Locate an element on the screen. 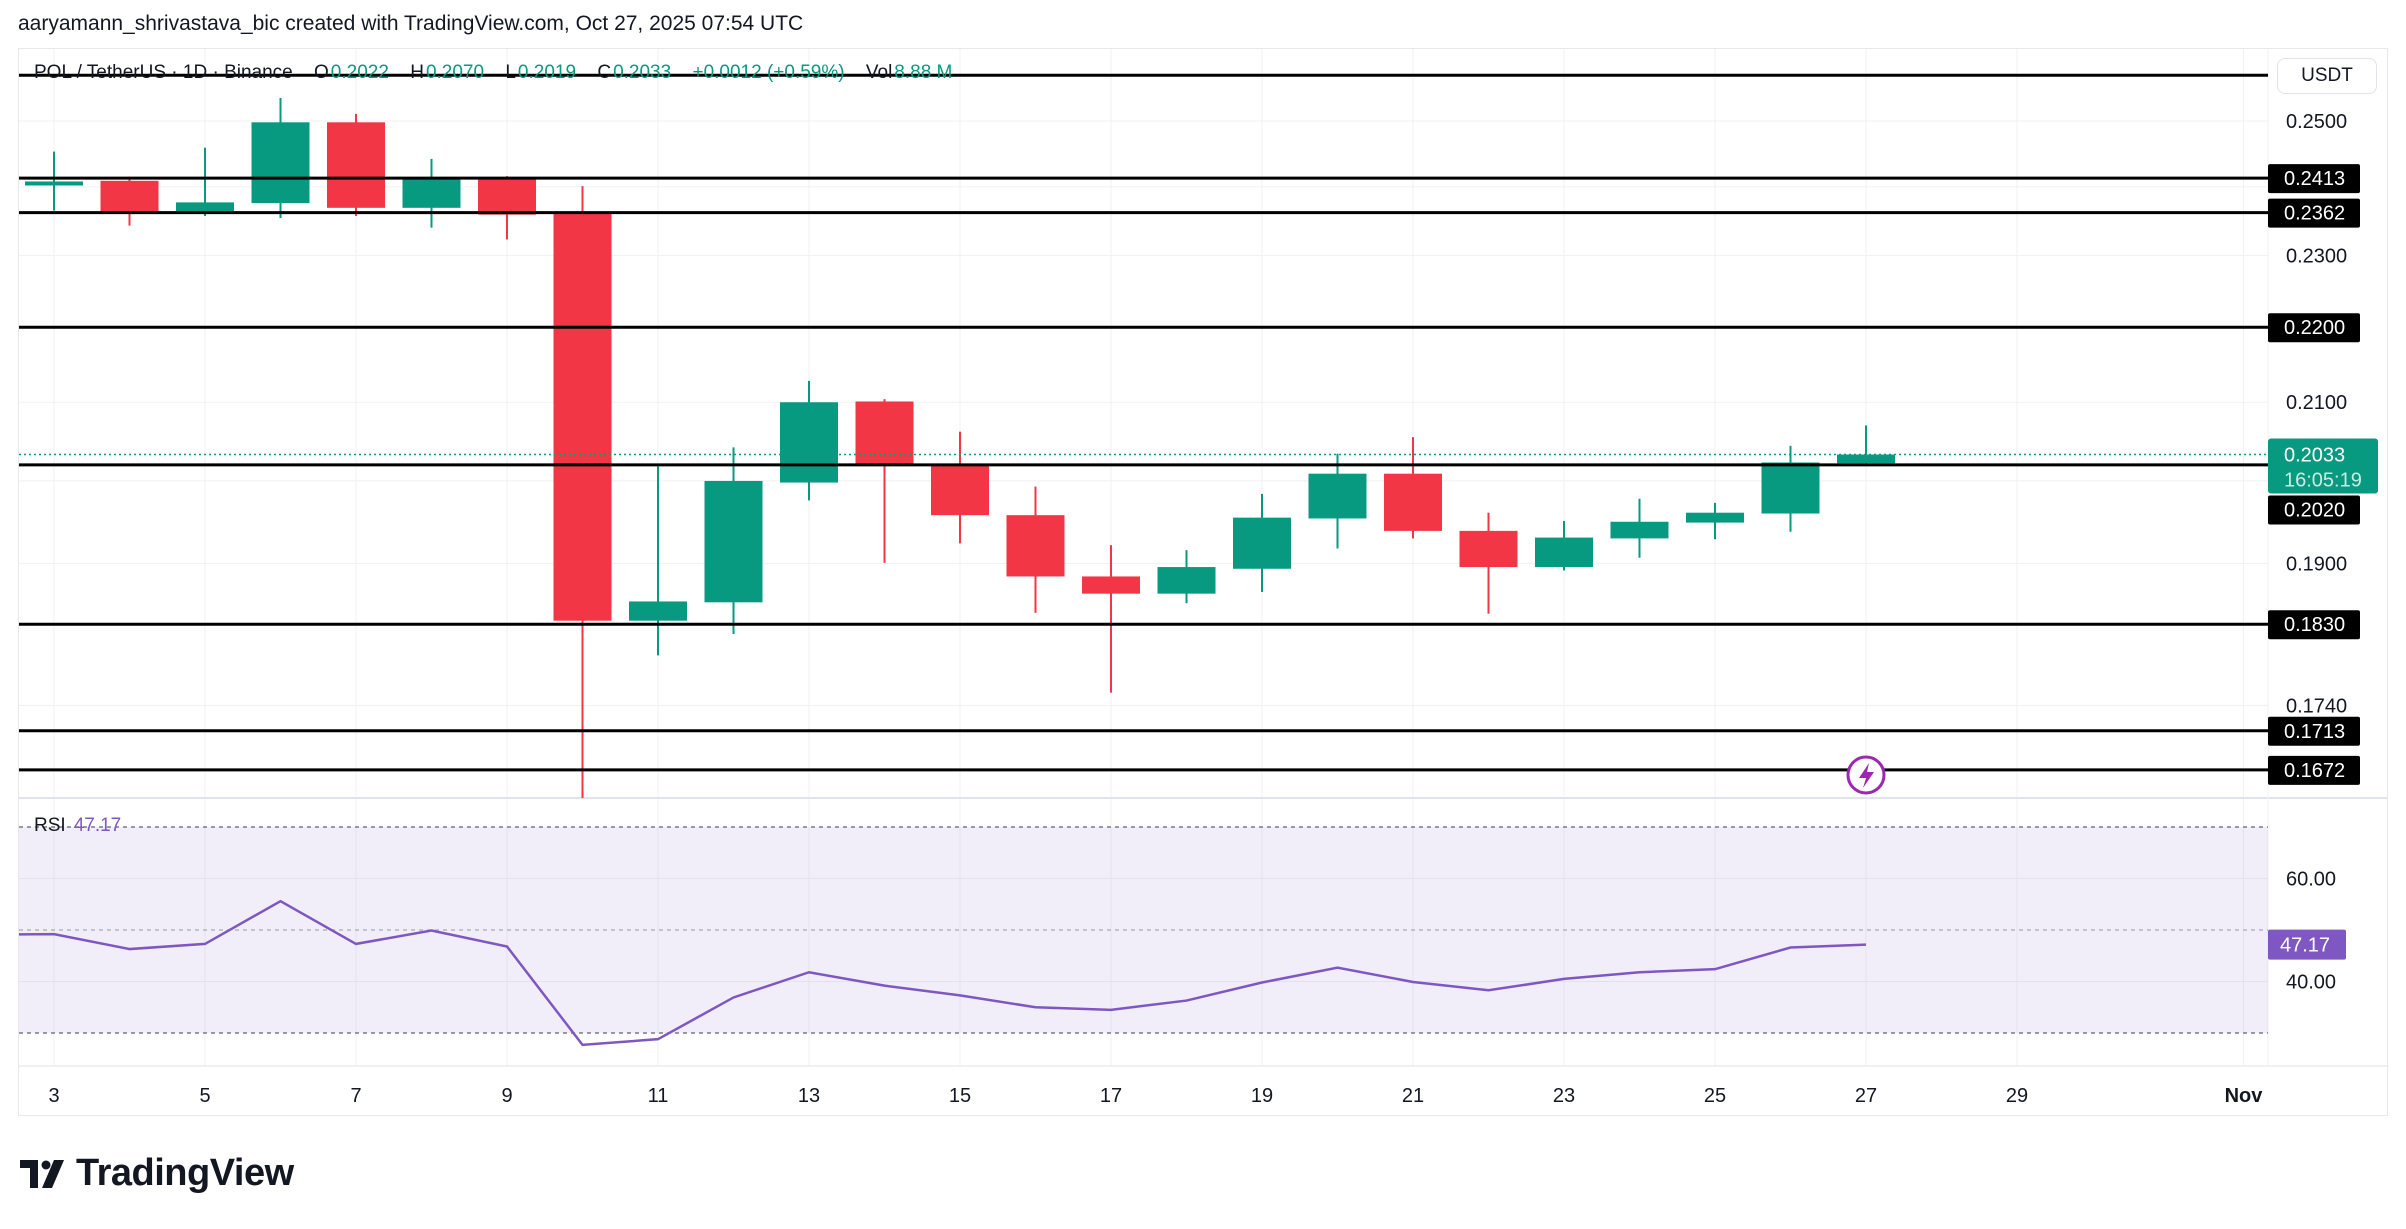  tradingview-logo-text: TradingView is located at coordinates (185, 1173).